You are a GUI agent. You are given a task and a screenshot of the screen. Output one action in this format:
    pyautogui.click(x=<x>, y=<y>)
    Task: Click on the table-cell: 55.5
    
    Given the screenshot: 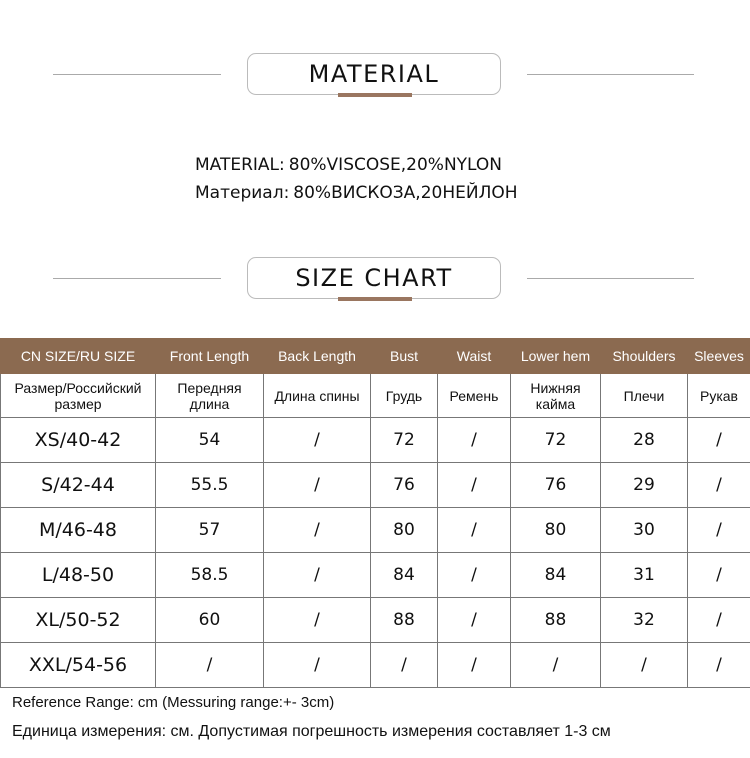 What is the action you would take?
    pyautogui.click(x=209, y=485)
    